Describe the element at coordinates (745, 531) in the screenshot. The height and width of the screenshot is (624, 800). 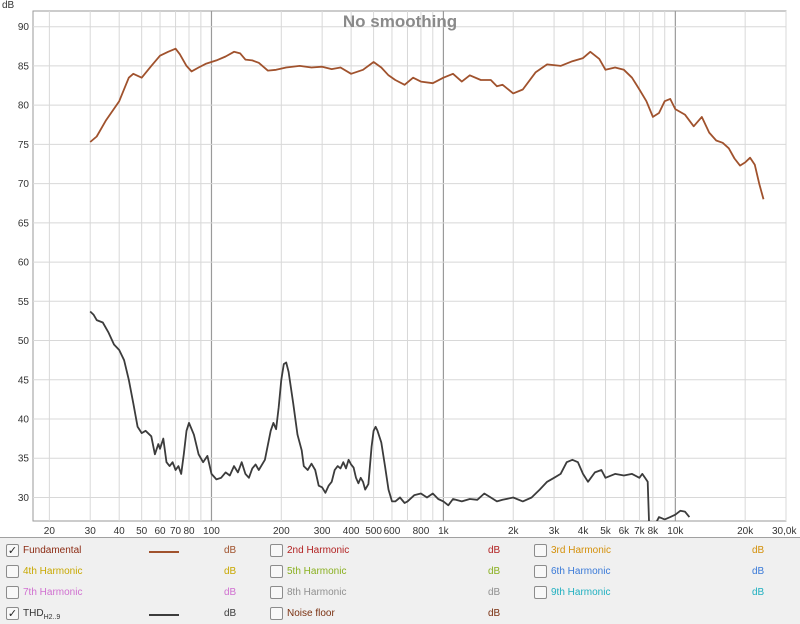
I see `x-tick-label: 20k` at that location.